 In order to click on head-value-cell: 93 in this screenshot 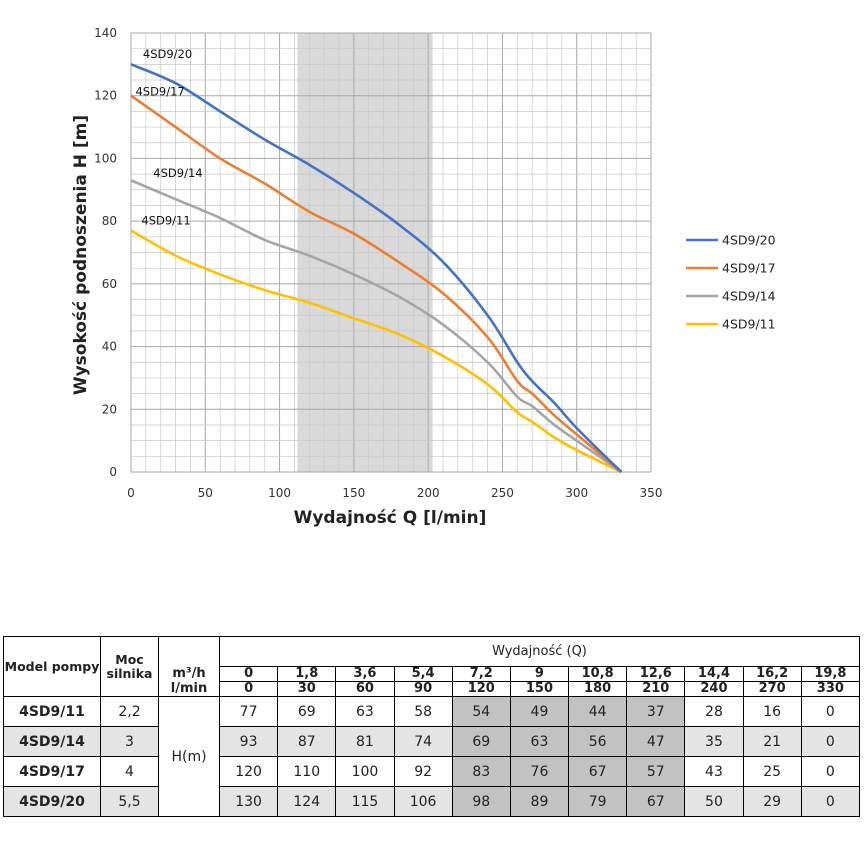, I will do `click(248, 741)`.